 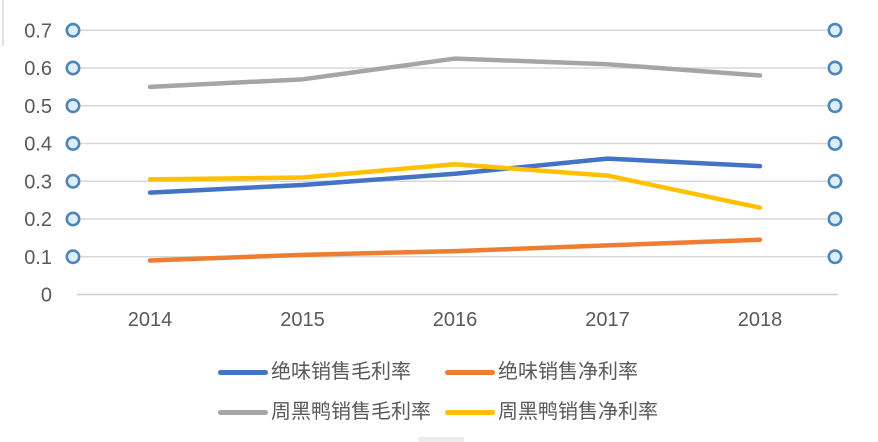 What do you see at coordinates (38, 31) in the screenshot?
I see `y-tick-label: 0.7` at bounding box center [38, 31].